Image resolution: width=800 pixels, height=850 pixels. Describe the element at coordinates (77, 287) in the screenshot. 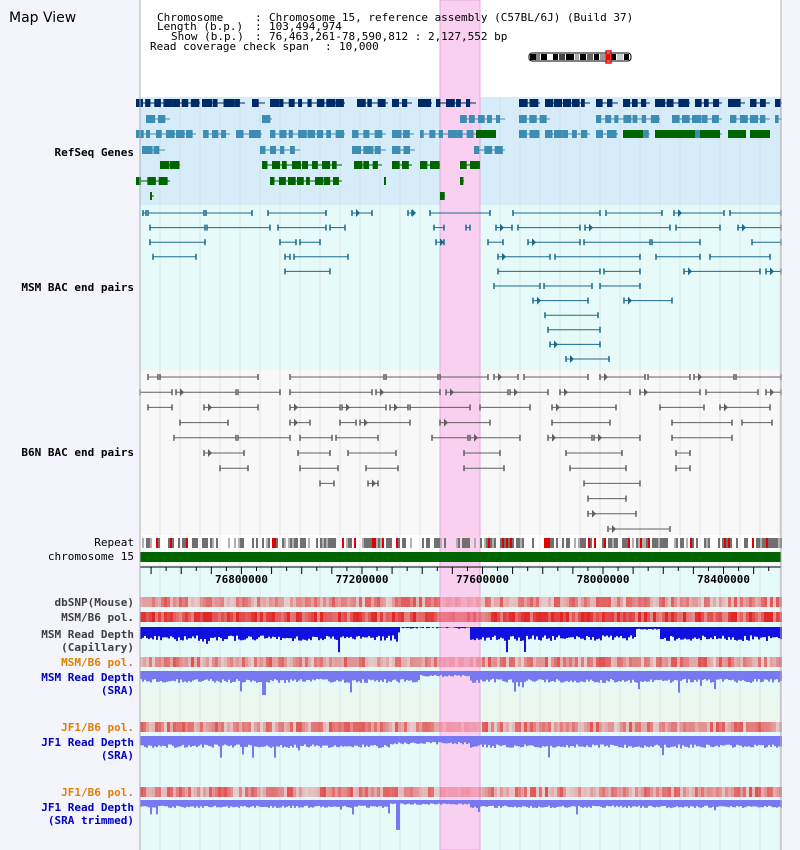

I see `track-label-msm-bac: MSM BAC end pairs` at that location.